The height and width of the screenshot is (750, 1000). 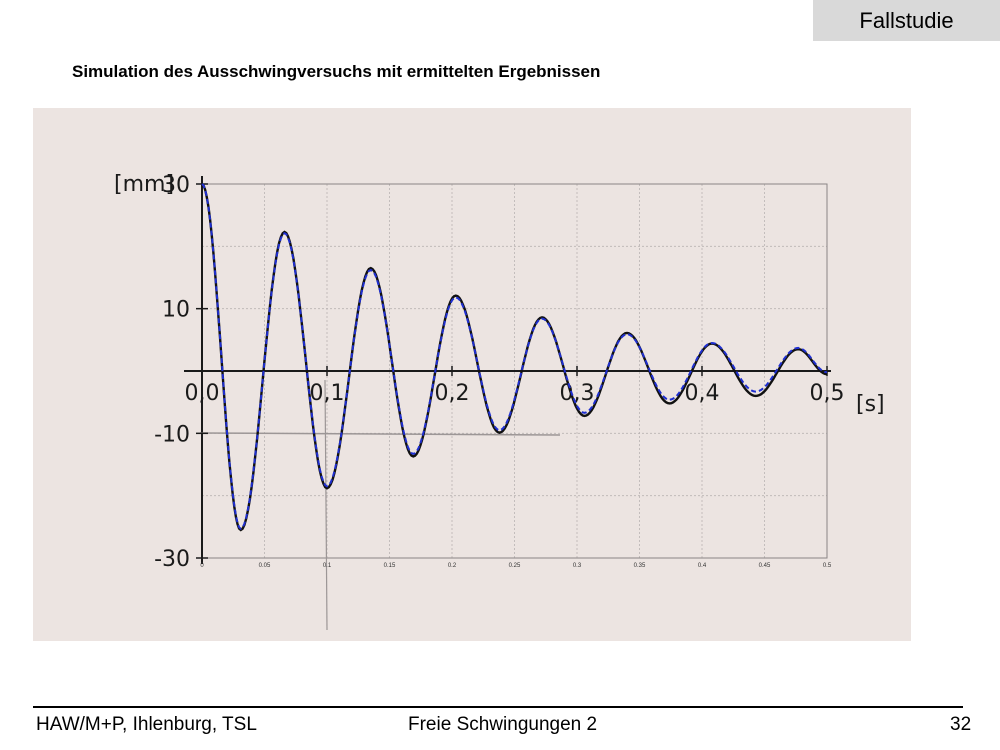 I want to click on x-minor-tick-label: 0.5, so click(x=827, y=566).